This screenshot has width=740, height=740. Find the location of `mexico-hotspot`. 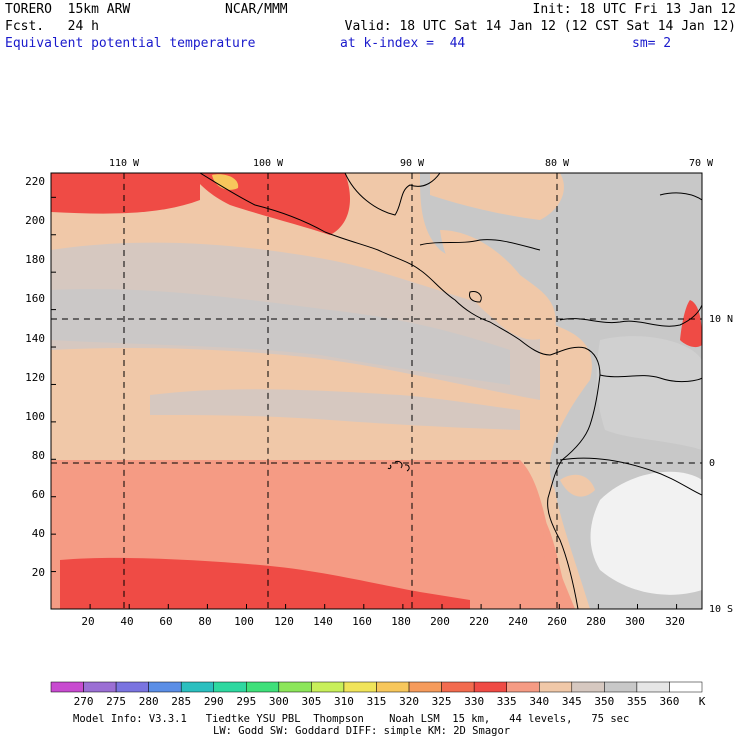

mexico-hotspot is located at coordinates (225, 182).